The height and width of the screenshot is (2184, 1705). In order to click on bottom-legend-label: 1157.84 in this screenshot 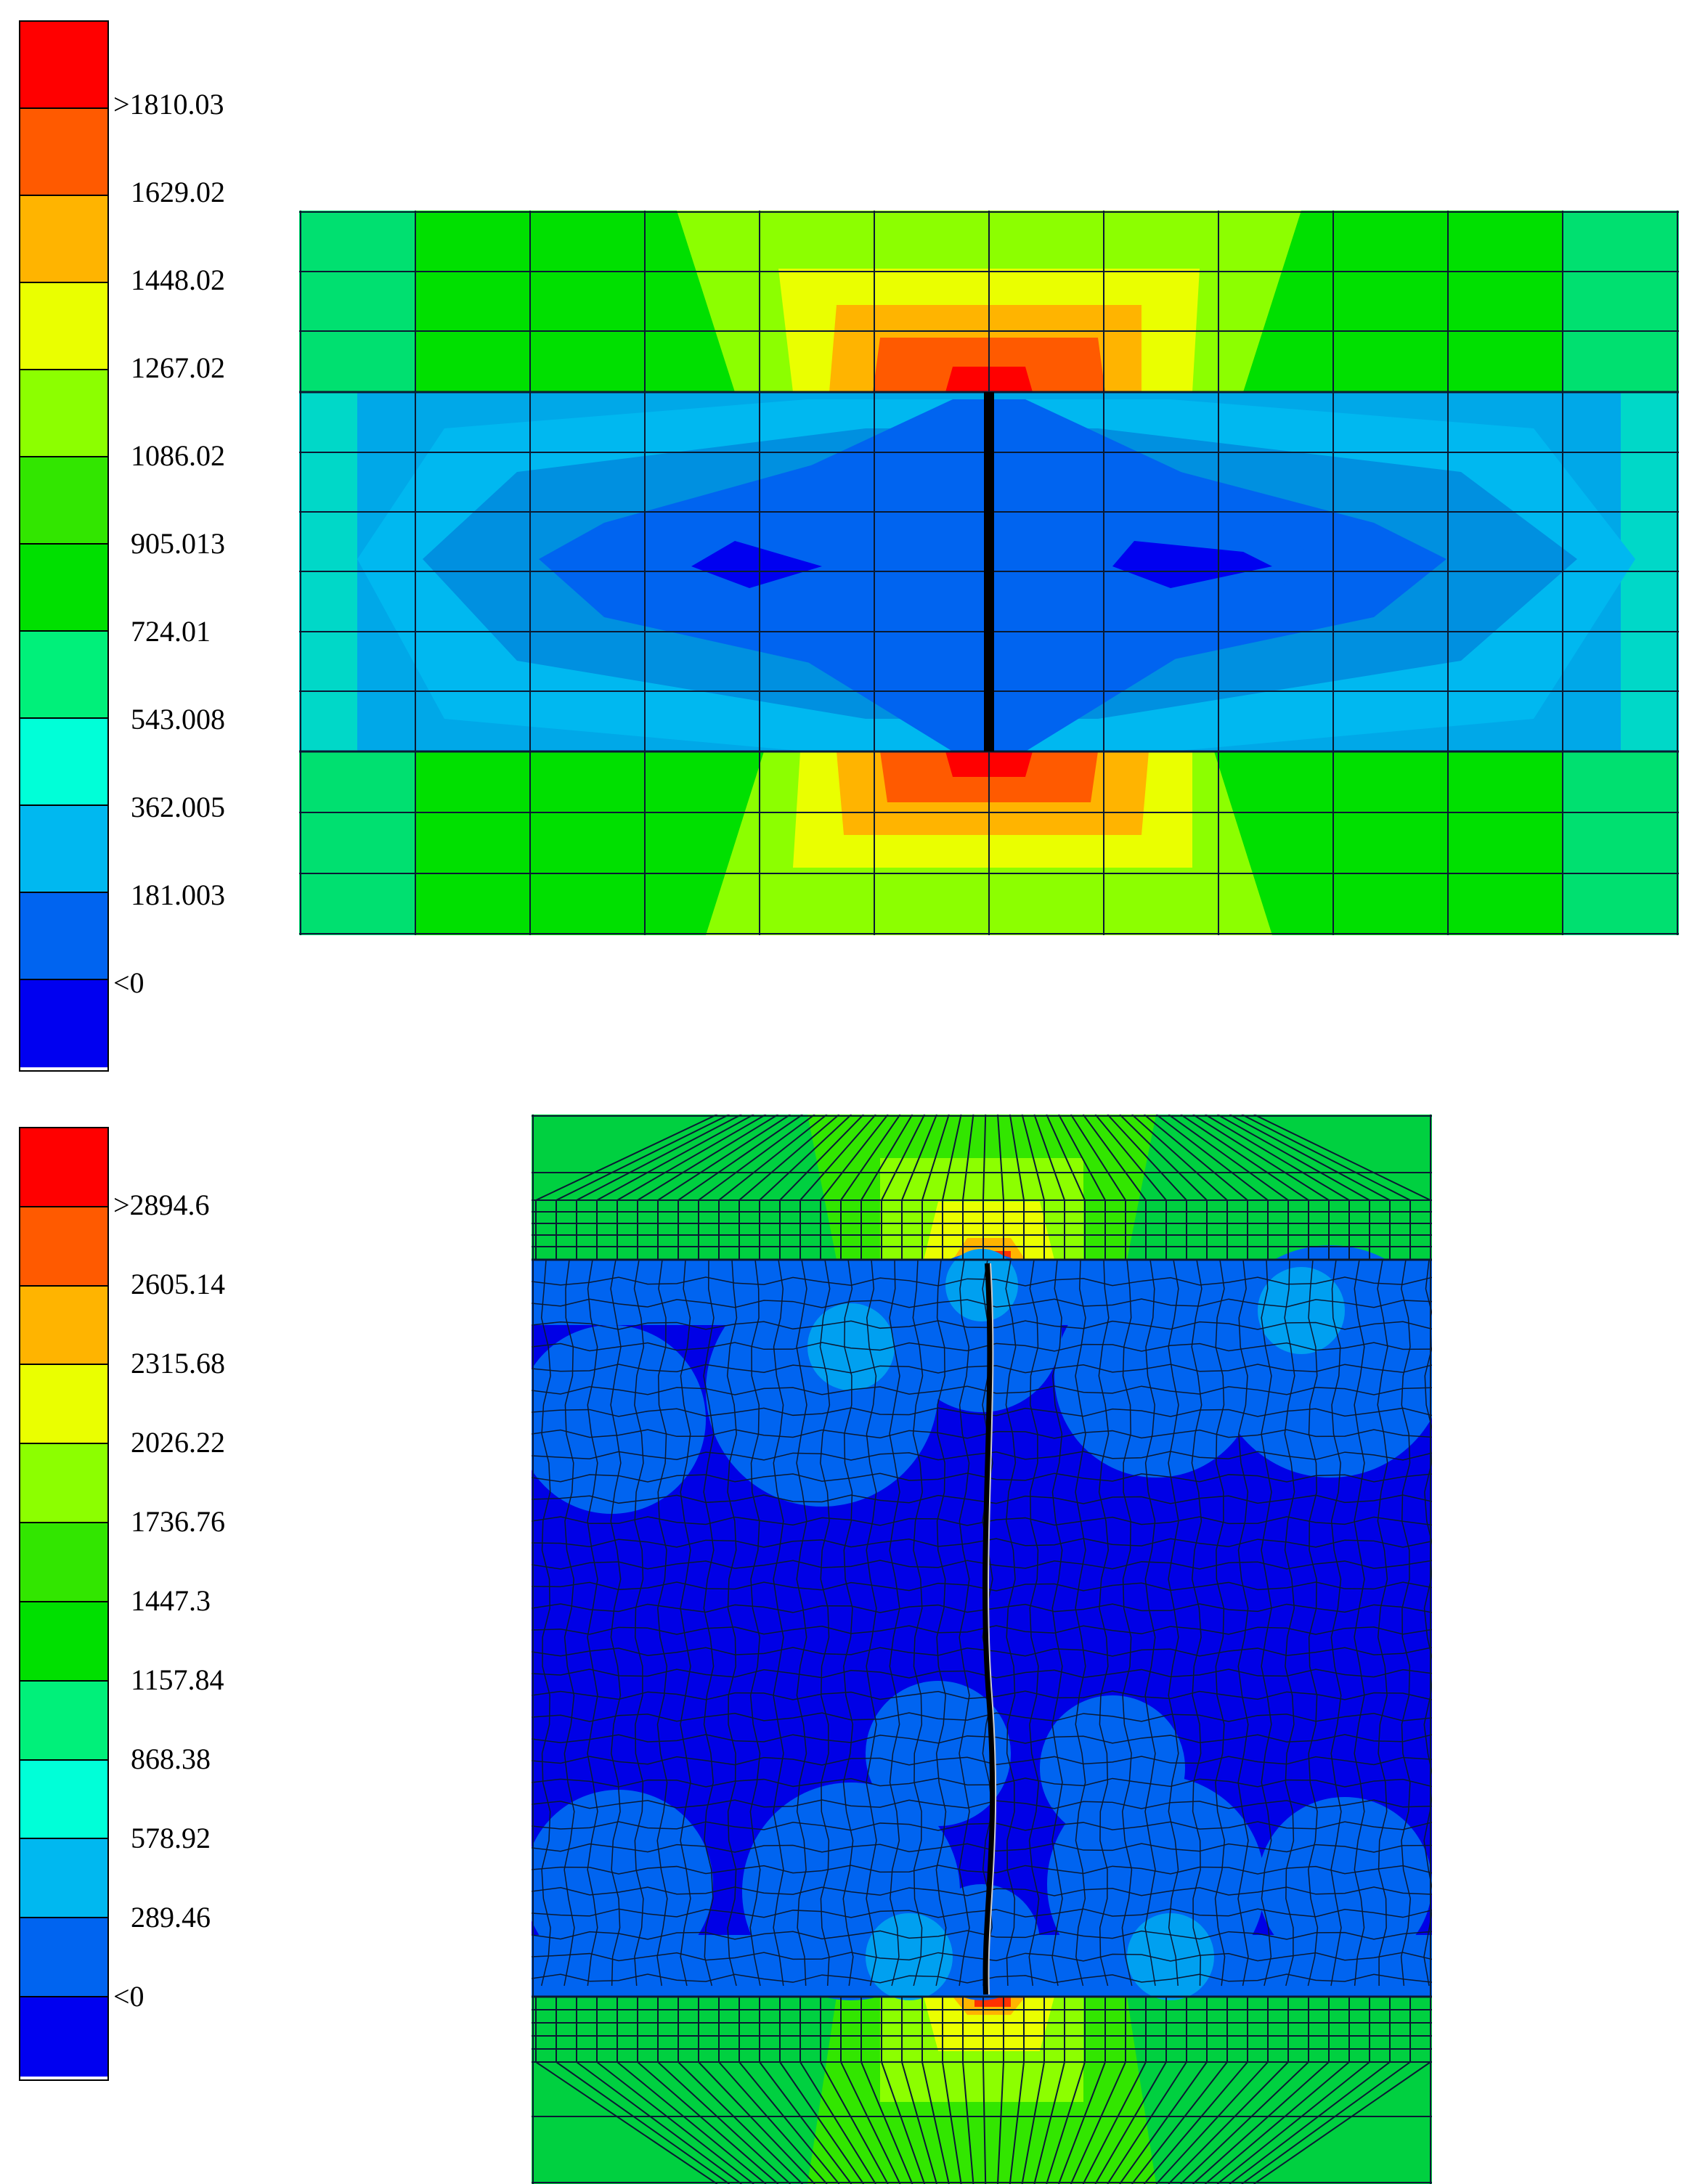, I will do `click(177, 1679)`.